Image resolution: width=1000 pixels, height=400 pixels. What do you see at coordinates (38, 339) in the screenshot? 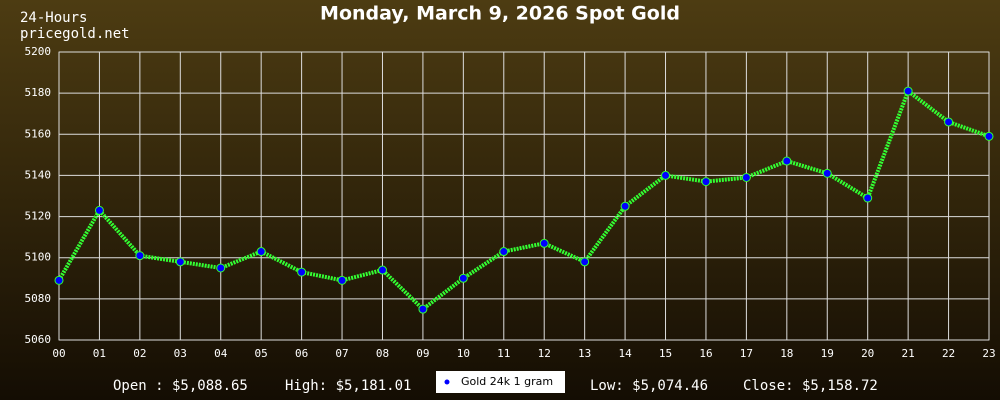
I see `y-tick-label: 5060` at bounding box center [38, 339].